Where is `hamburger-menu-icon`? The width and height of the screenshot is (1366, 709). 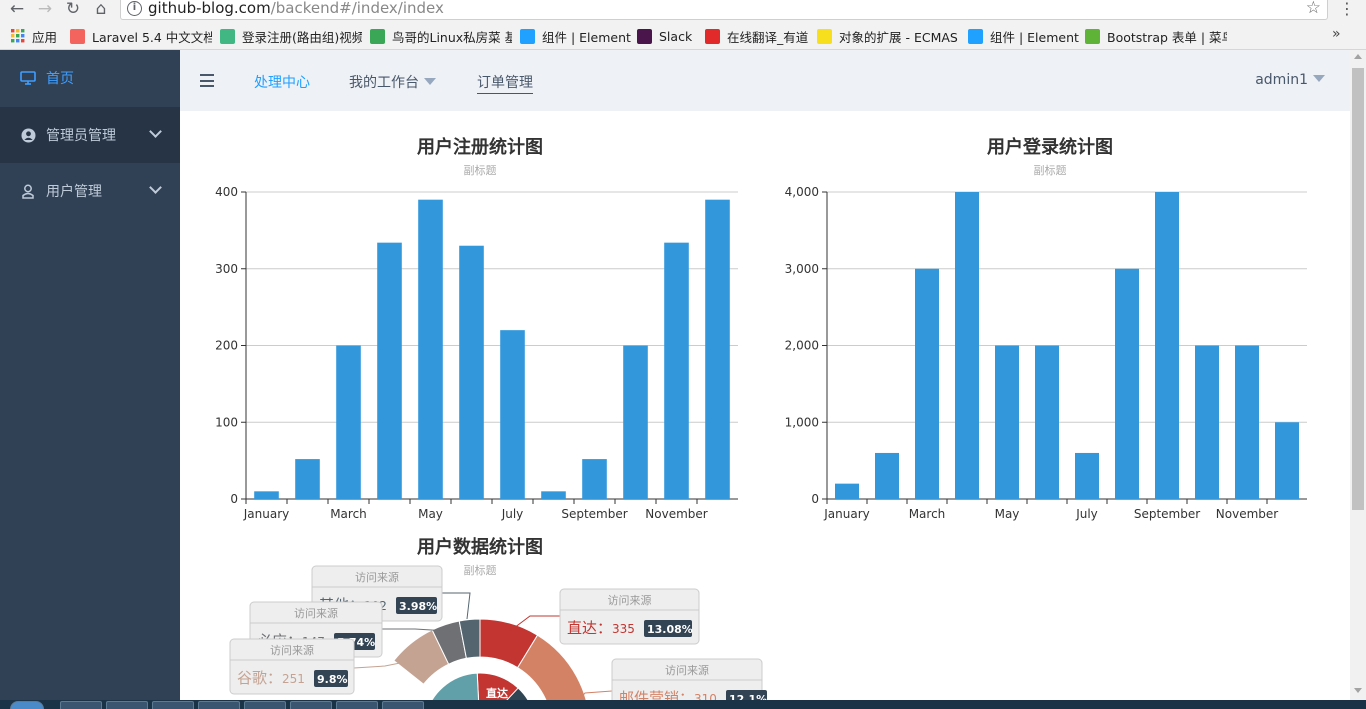
hamburger-menu-icon is located at coordinates (207, 80).